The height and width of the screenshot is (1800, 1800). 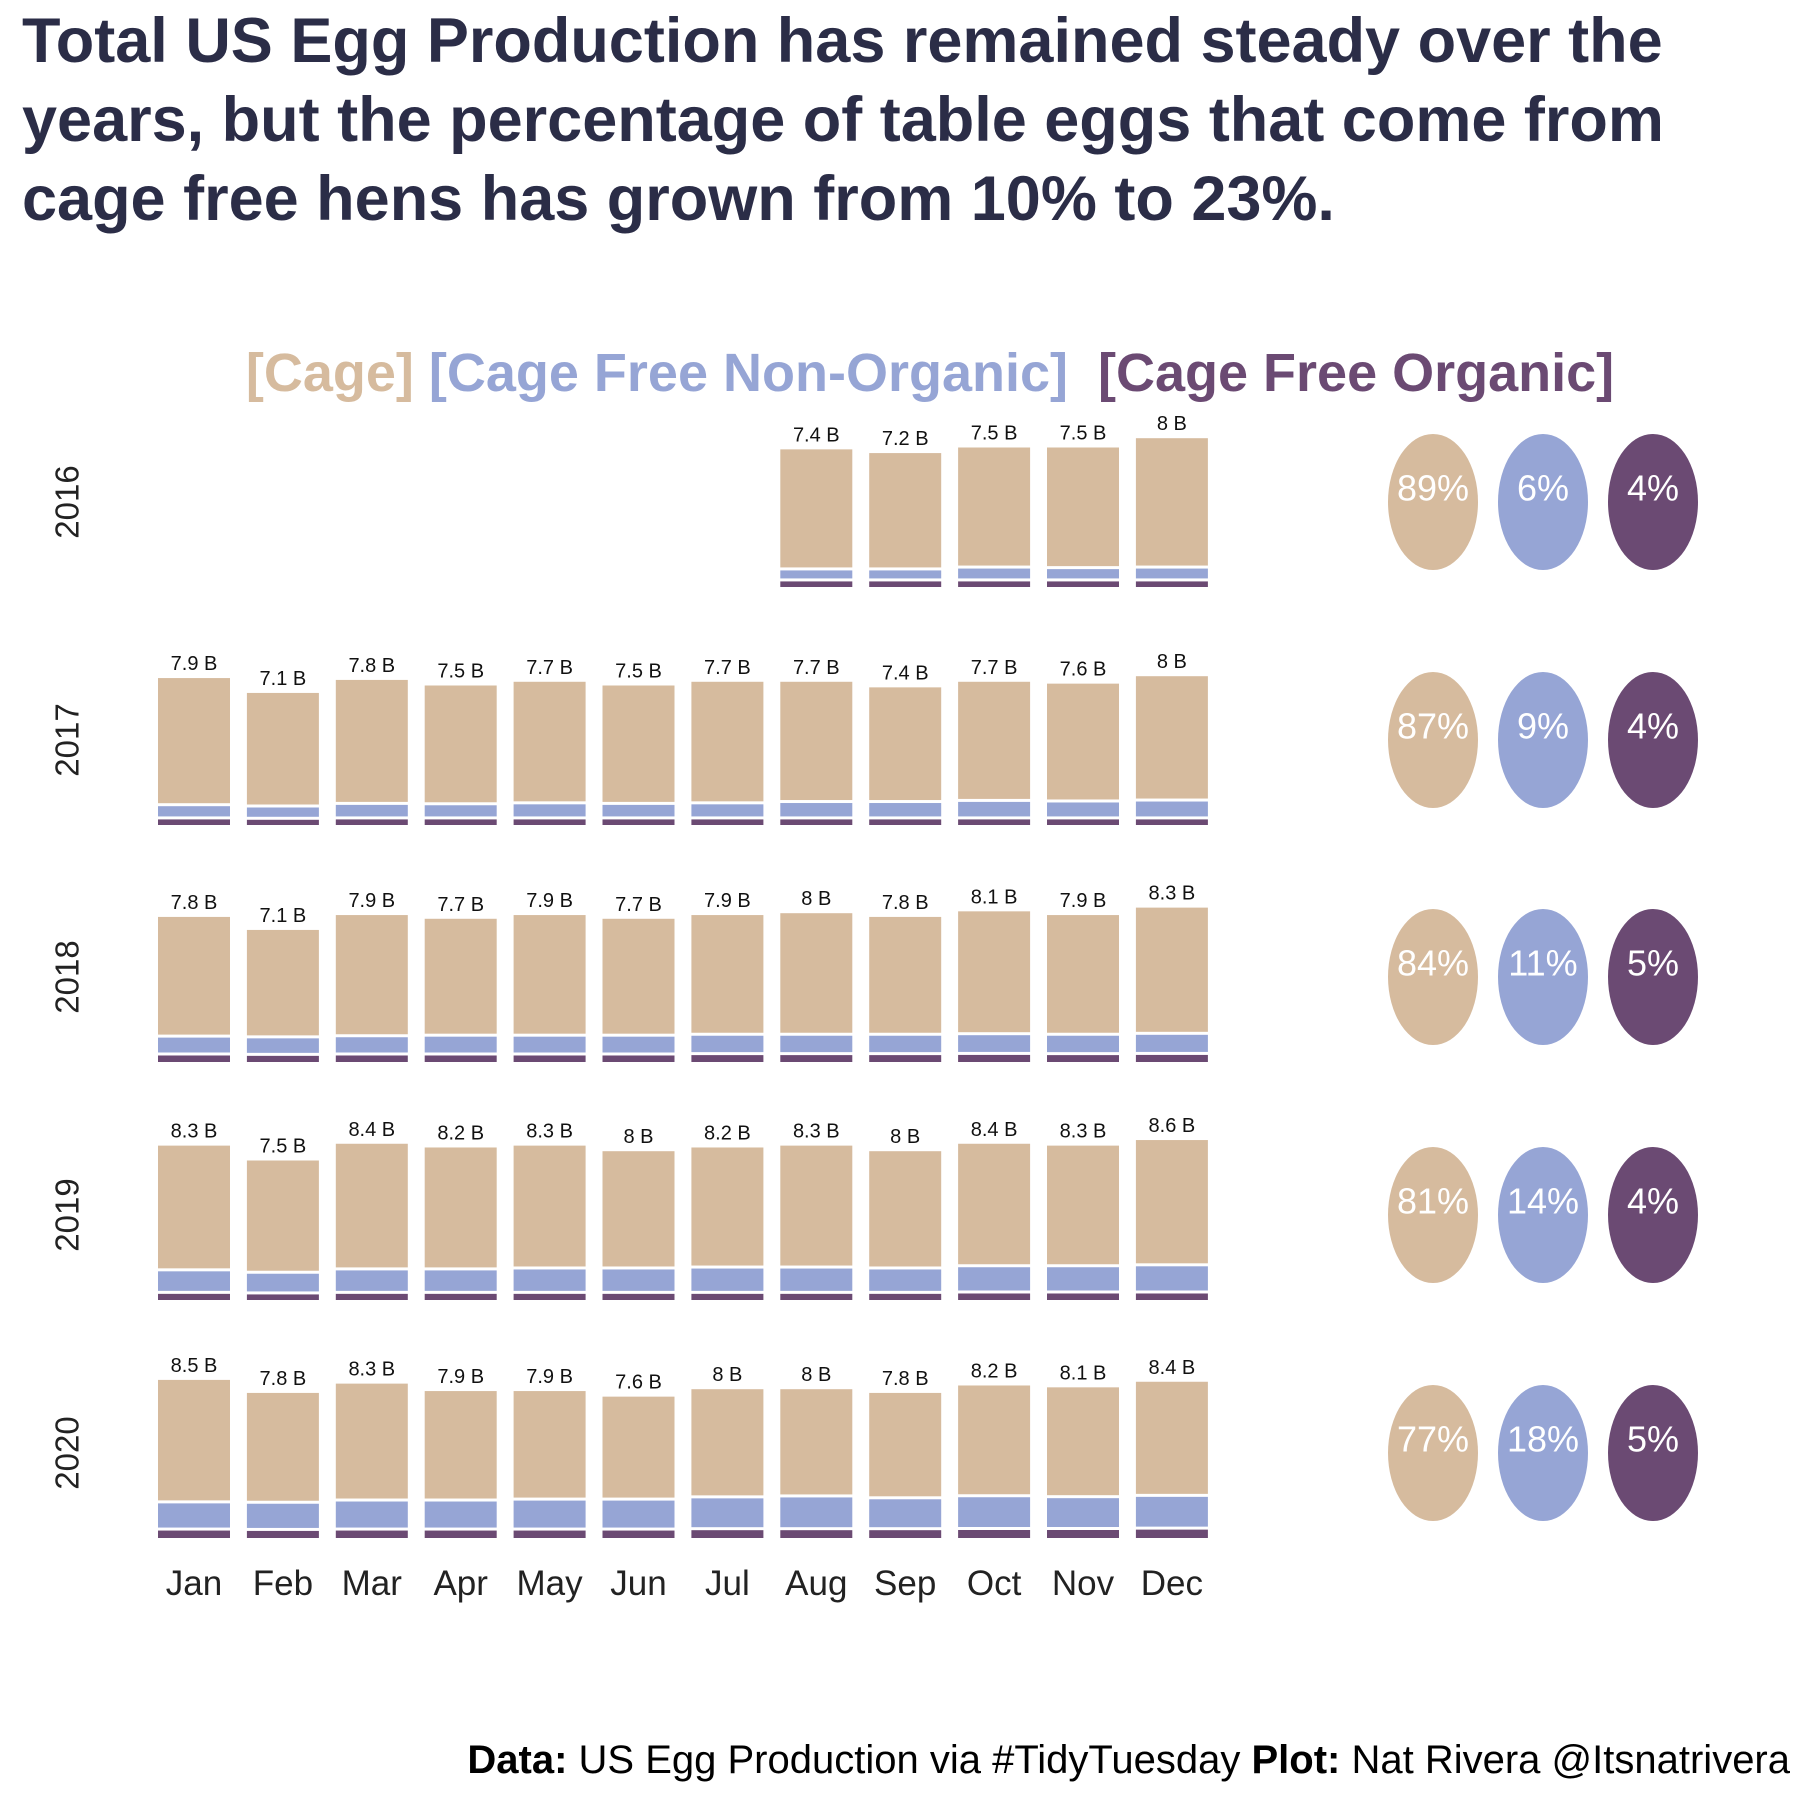 I want to click on bar-non-organic-2018-feb, so click(x=282, y=1045).